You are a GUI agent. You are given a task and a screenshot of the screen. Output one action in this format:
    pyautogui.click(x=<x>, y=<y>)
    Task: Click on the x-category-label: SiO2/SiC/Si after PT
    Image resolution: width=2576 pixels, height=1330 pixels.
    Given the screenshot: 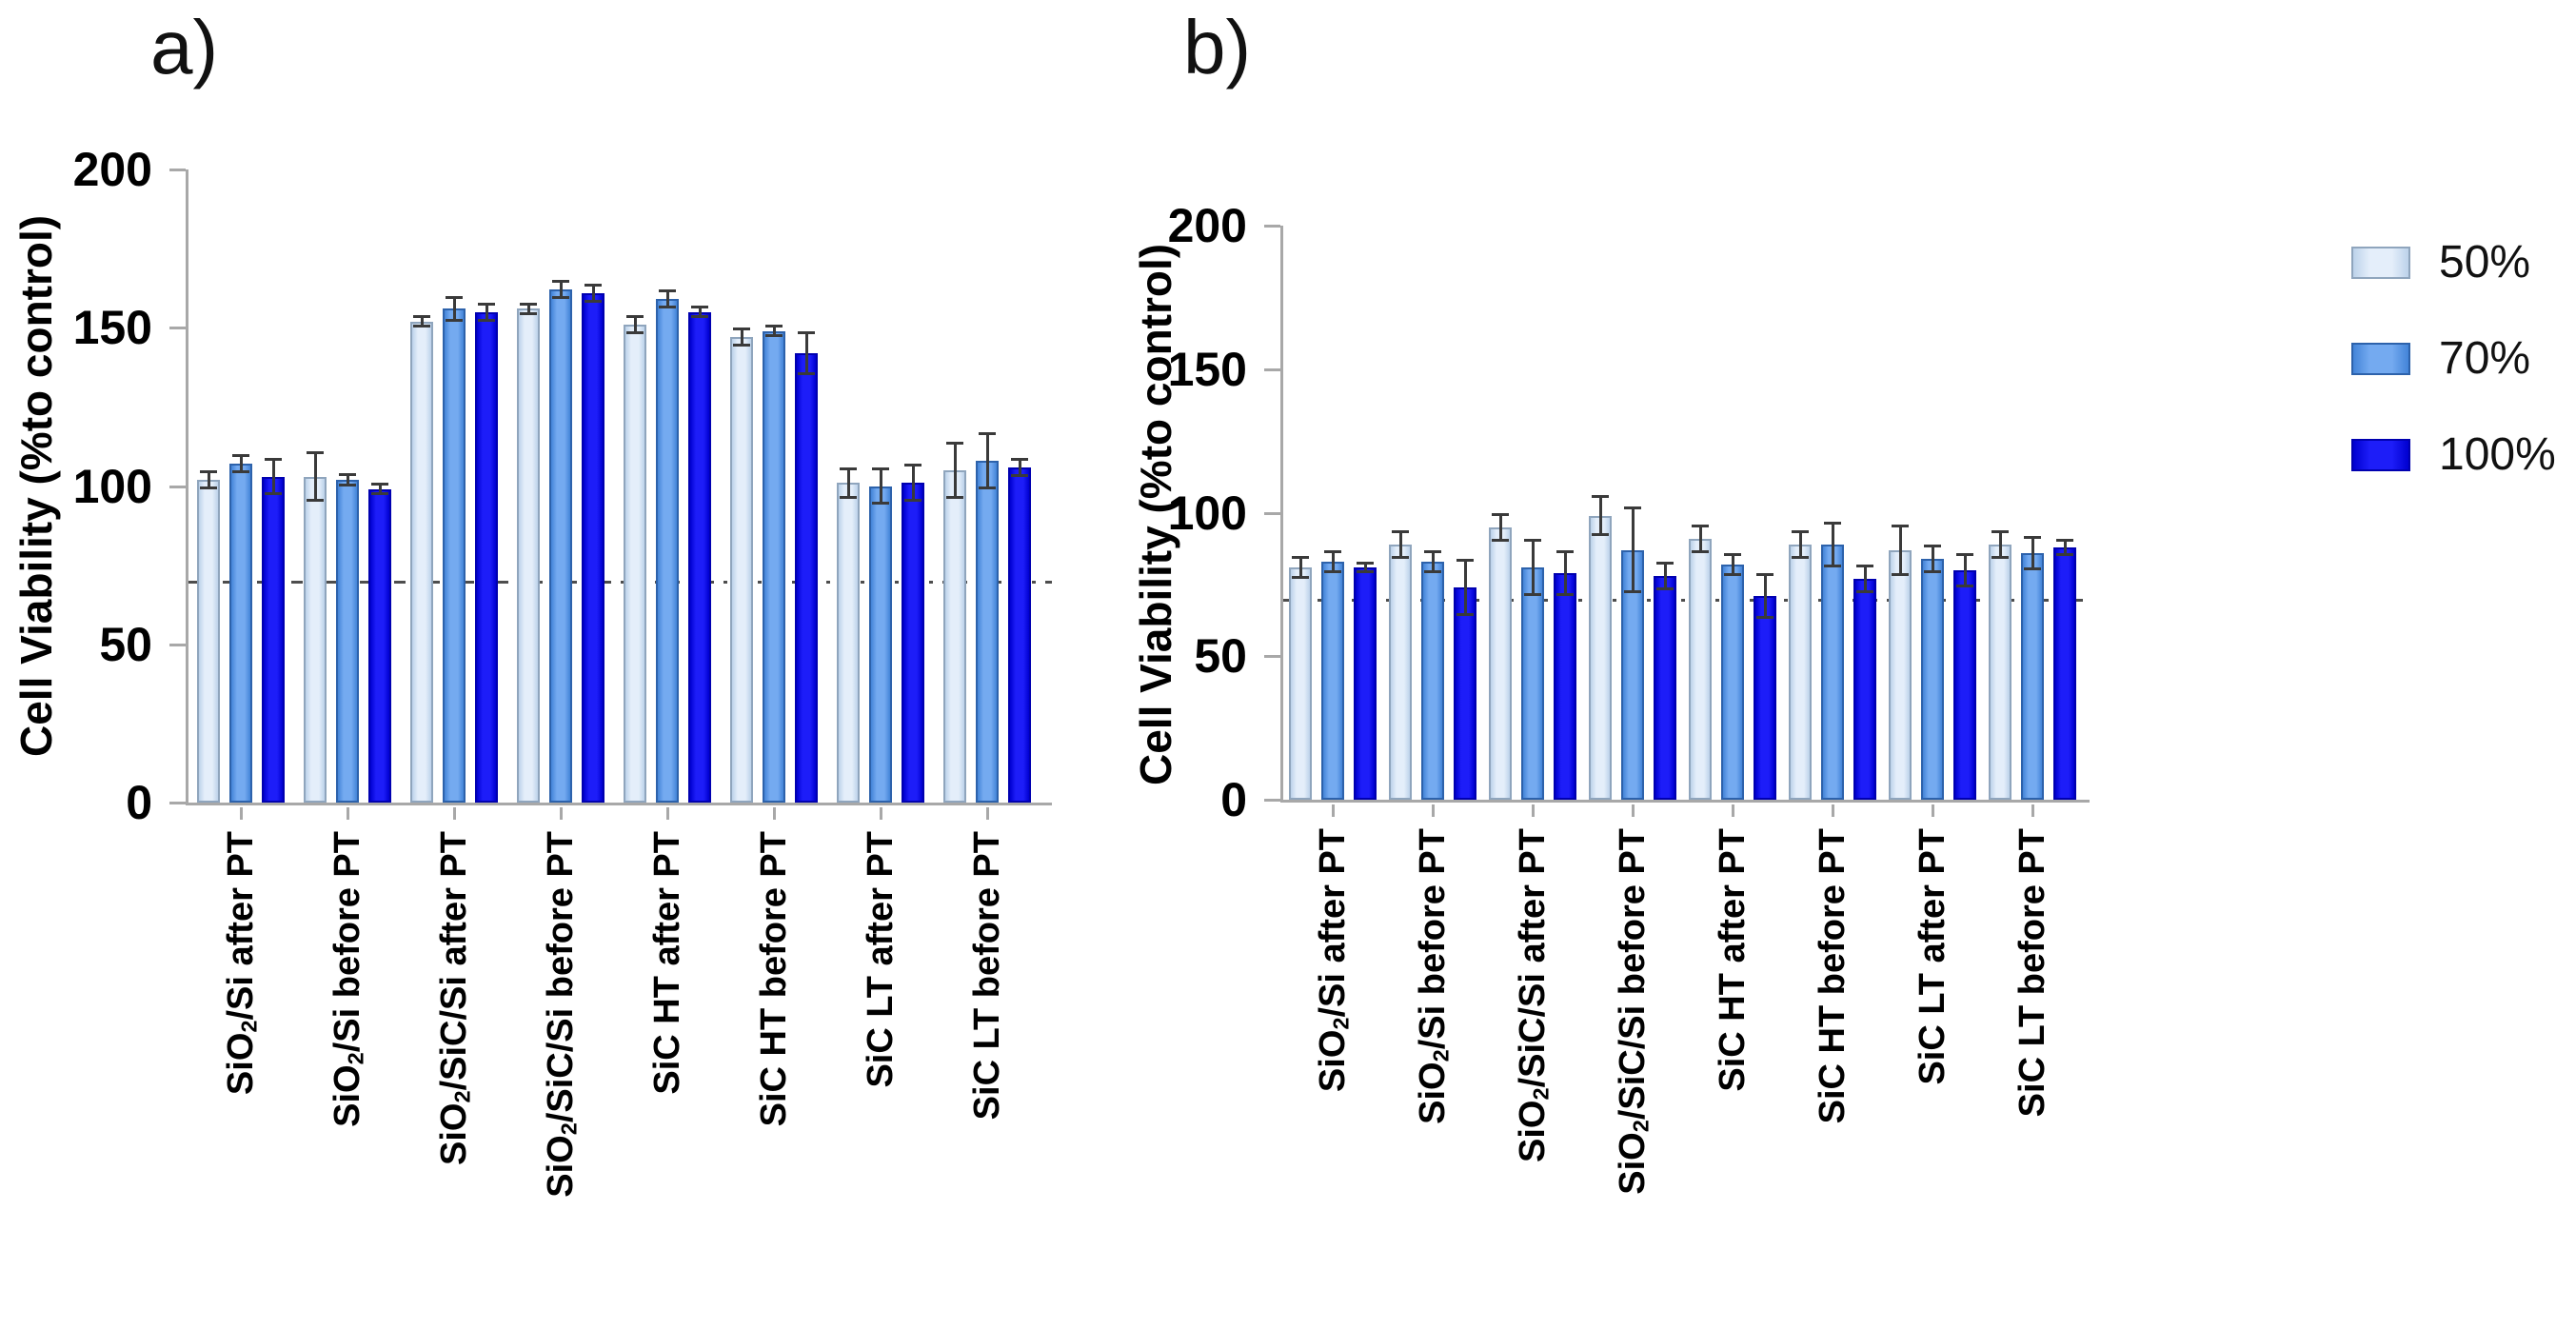 What is the action you would take?
    pyautogui.click(x=454, y=998)
    